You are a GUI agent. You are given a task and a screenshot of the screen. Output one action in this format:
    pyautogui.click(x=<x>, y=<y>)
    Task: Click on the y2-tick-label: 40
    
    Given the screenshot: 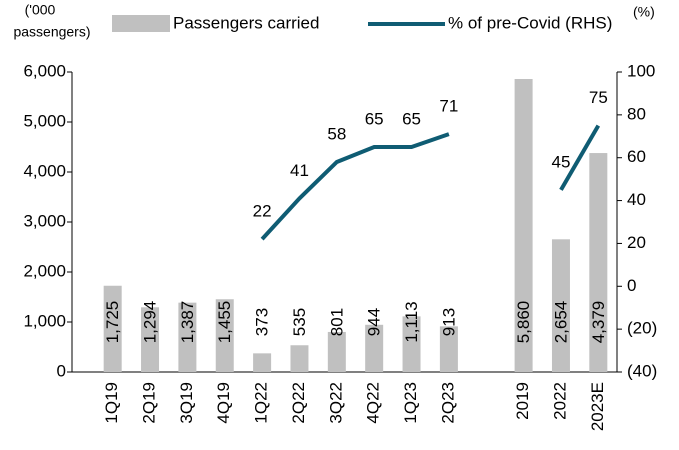 What is the action you would take?
    pyautogui.click(x=636, y=199)
    